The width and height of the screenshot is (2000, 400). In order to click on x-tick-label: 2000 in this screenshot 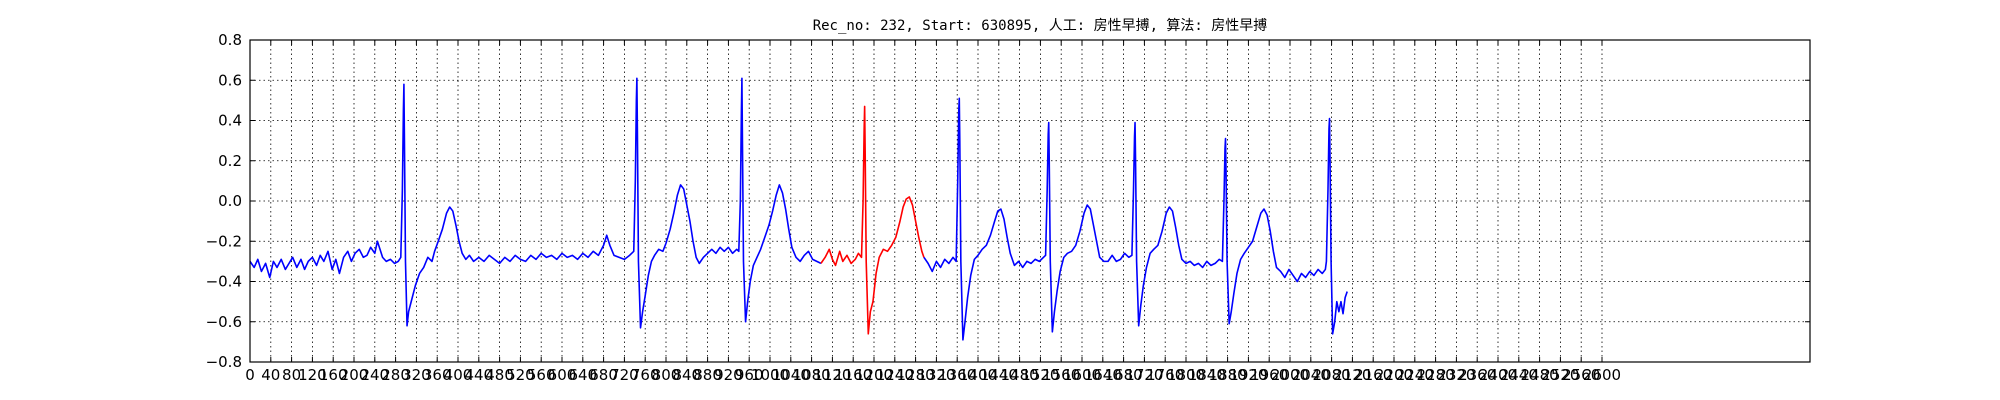, I will do `click(1290, 375)`.